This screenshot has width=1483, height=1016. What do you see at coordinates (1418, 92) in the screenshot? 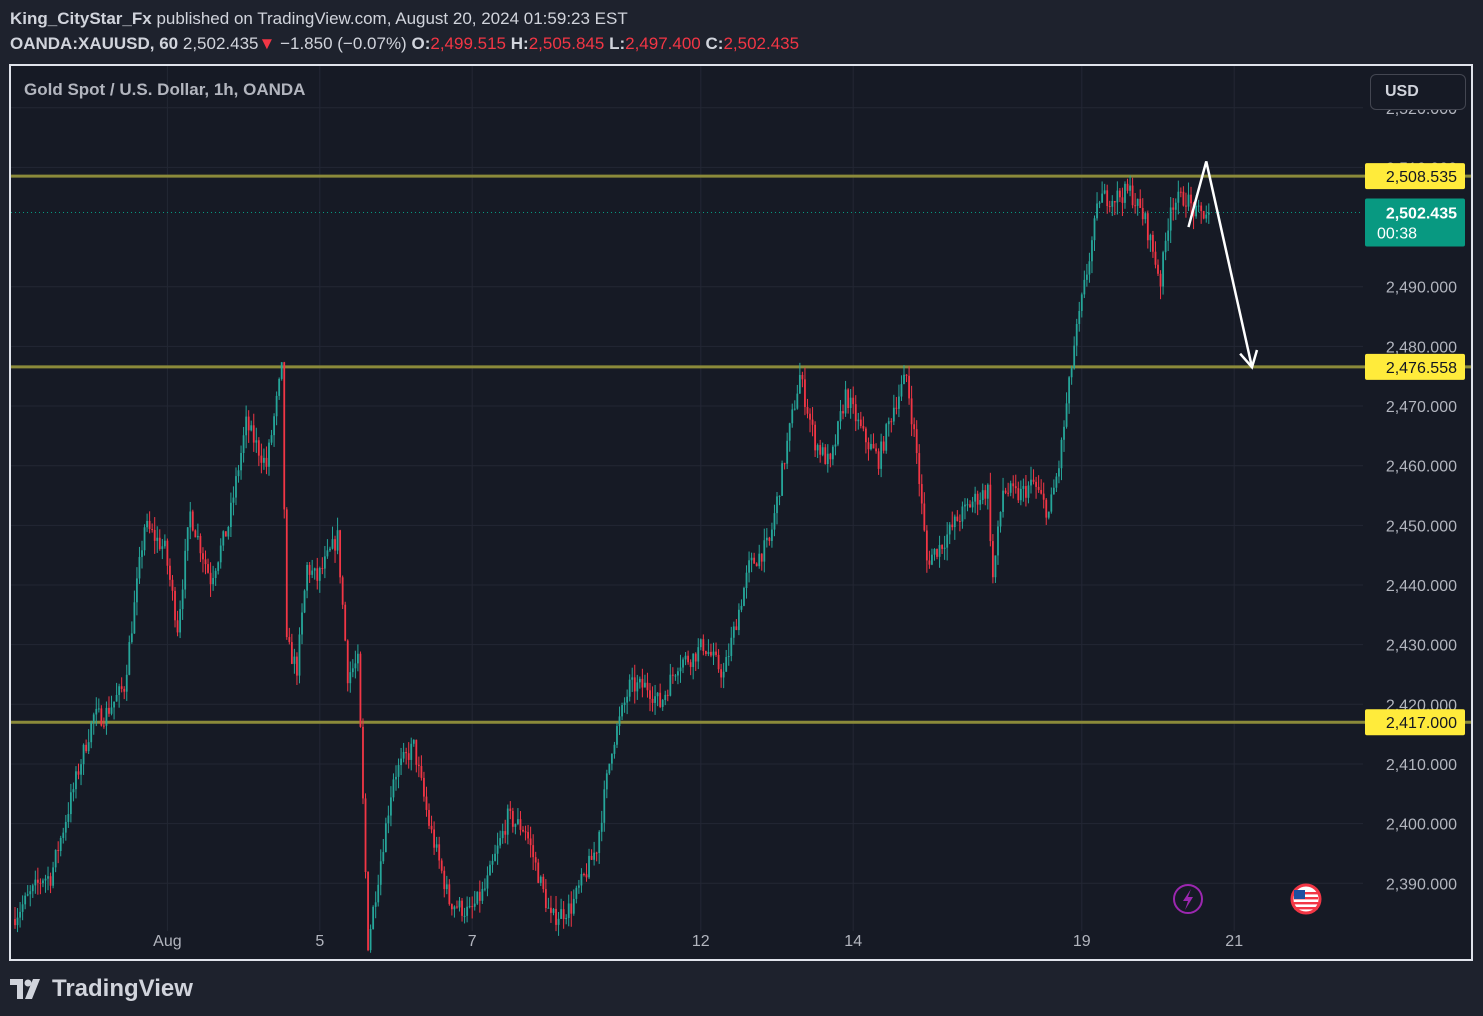
I see `currency-button: USD` at bounding box center [1418, 92].